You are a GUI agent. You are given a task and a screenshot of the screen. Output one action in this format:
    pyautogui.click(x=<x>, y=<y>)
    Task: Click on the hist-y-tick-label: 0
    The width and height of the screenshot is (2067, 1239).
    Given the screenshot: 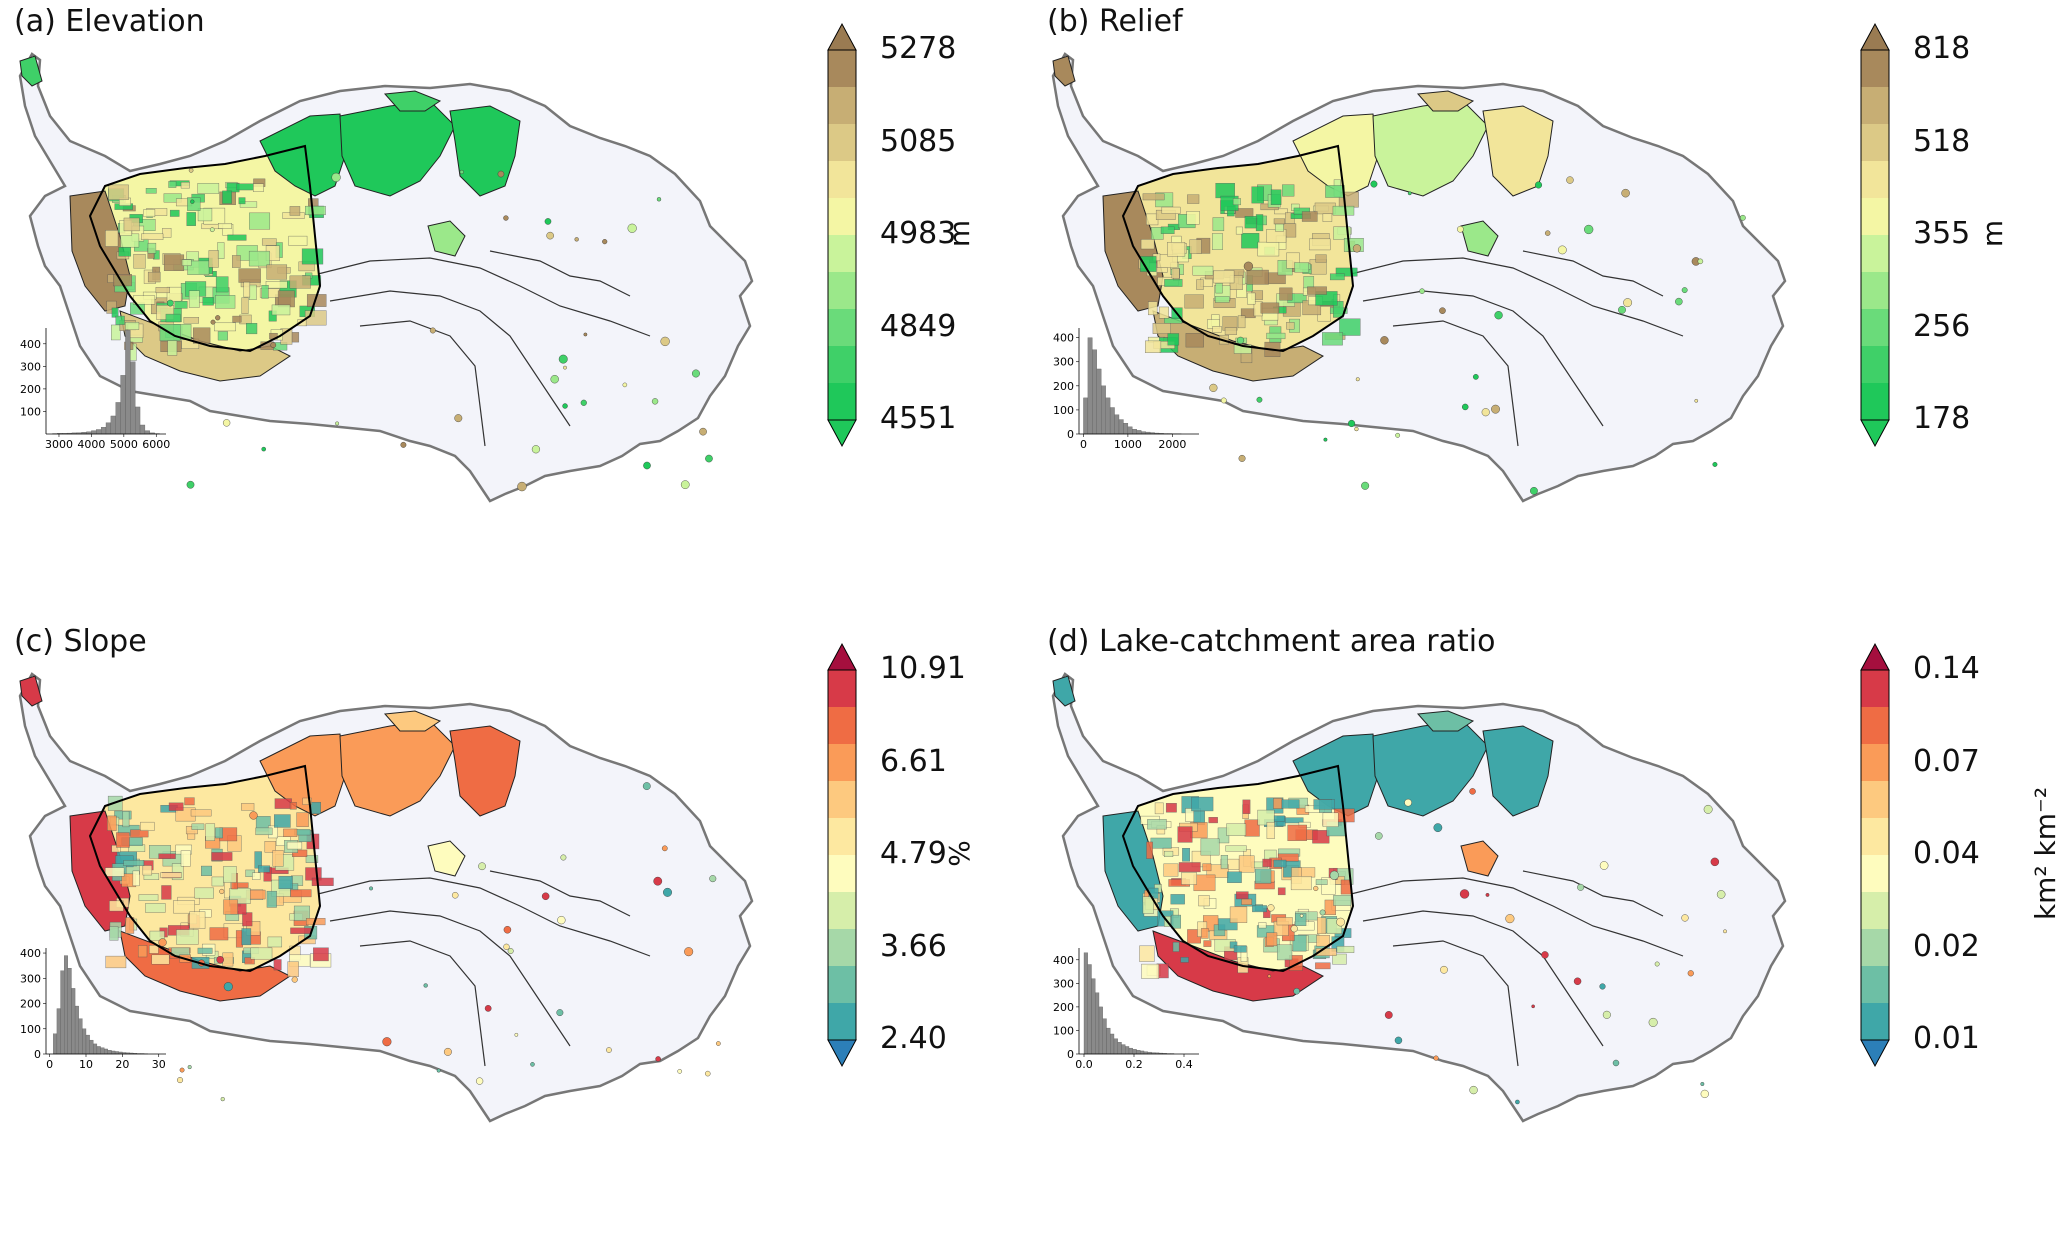 What is the action you would take?
    pyautogui.click(x=1070, y=434)
    